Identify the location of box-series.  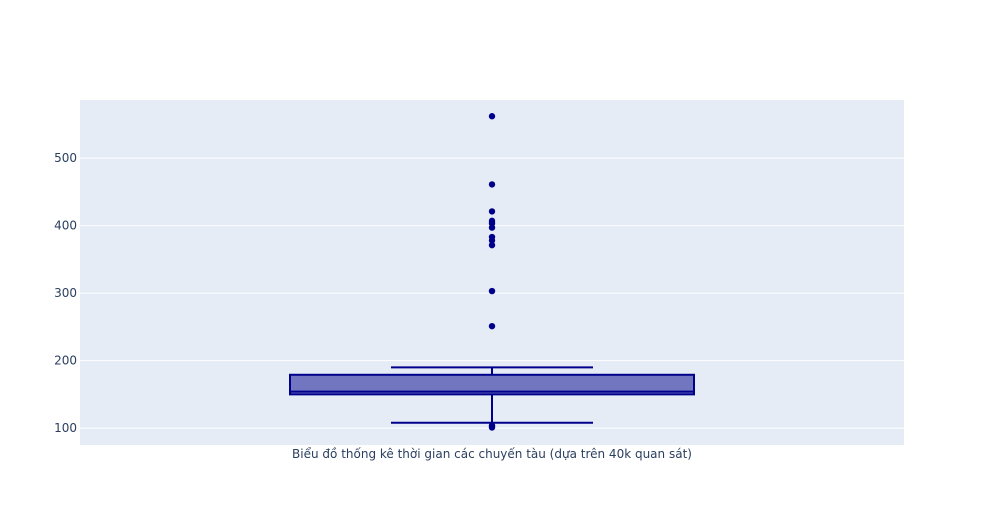
(492, 395).